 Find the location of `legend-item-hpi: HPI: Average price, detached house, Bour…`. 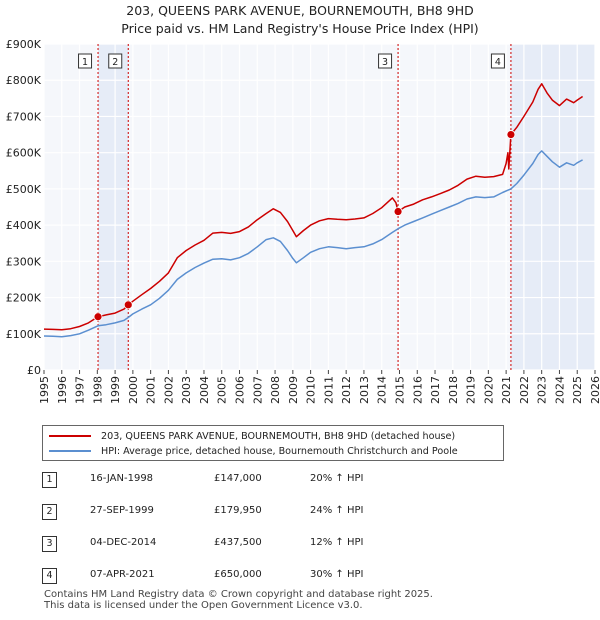

legend-item-hpi: HPI: Average price, detached house, Bour… is located at coordinates (253, 451).